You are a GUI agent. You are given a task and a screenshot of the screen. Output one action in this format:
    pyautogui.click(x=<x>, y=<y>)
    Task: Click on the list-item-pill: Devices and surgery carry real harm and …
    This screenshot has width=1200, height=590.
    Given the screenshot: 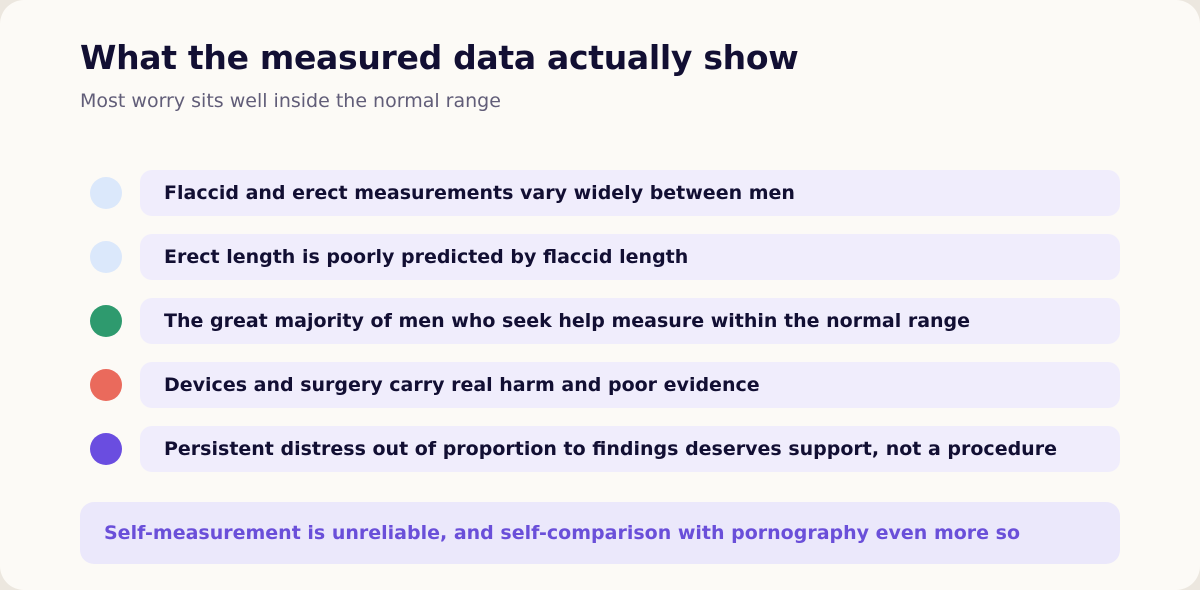 What is the action you would take?
    pyautogui.click(x=630, y=385)
    